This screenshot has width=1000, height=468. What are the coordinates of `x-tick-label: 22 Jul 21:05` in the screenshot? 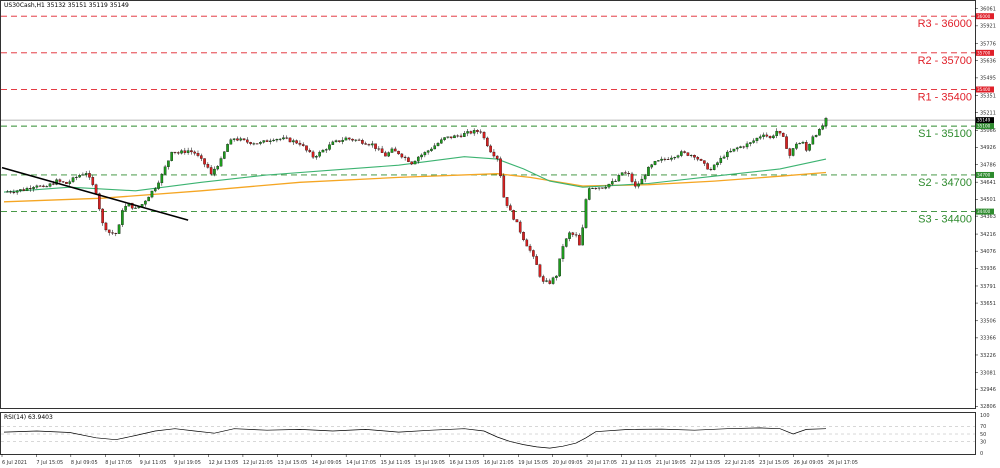 It's located at (740, 463).